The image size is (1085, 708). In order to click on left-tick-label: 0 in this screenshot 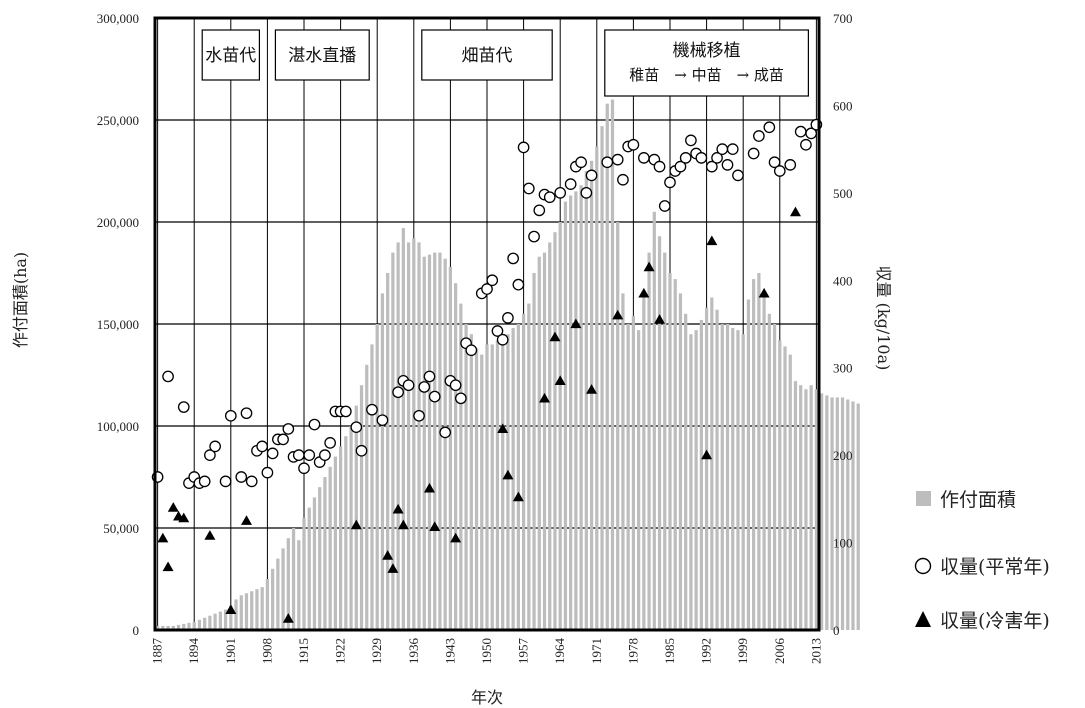, I will do `click(136, 630)`.